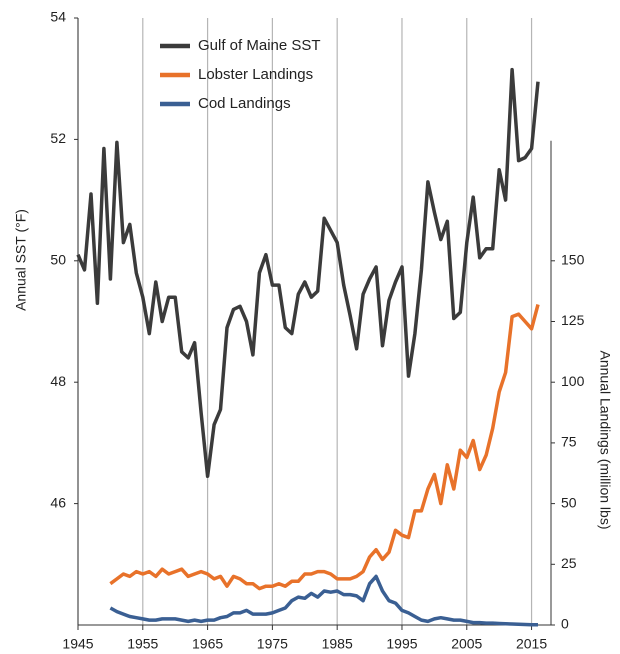 The width and height of the screenshot is (620, 654). Describe the element at coordinates (573, 320) in the screenshot. I see `y2-tick-label: 125` at that location.